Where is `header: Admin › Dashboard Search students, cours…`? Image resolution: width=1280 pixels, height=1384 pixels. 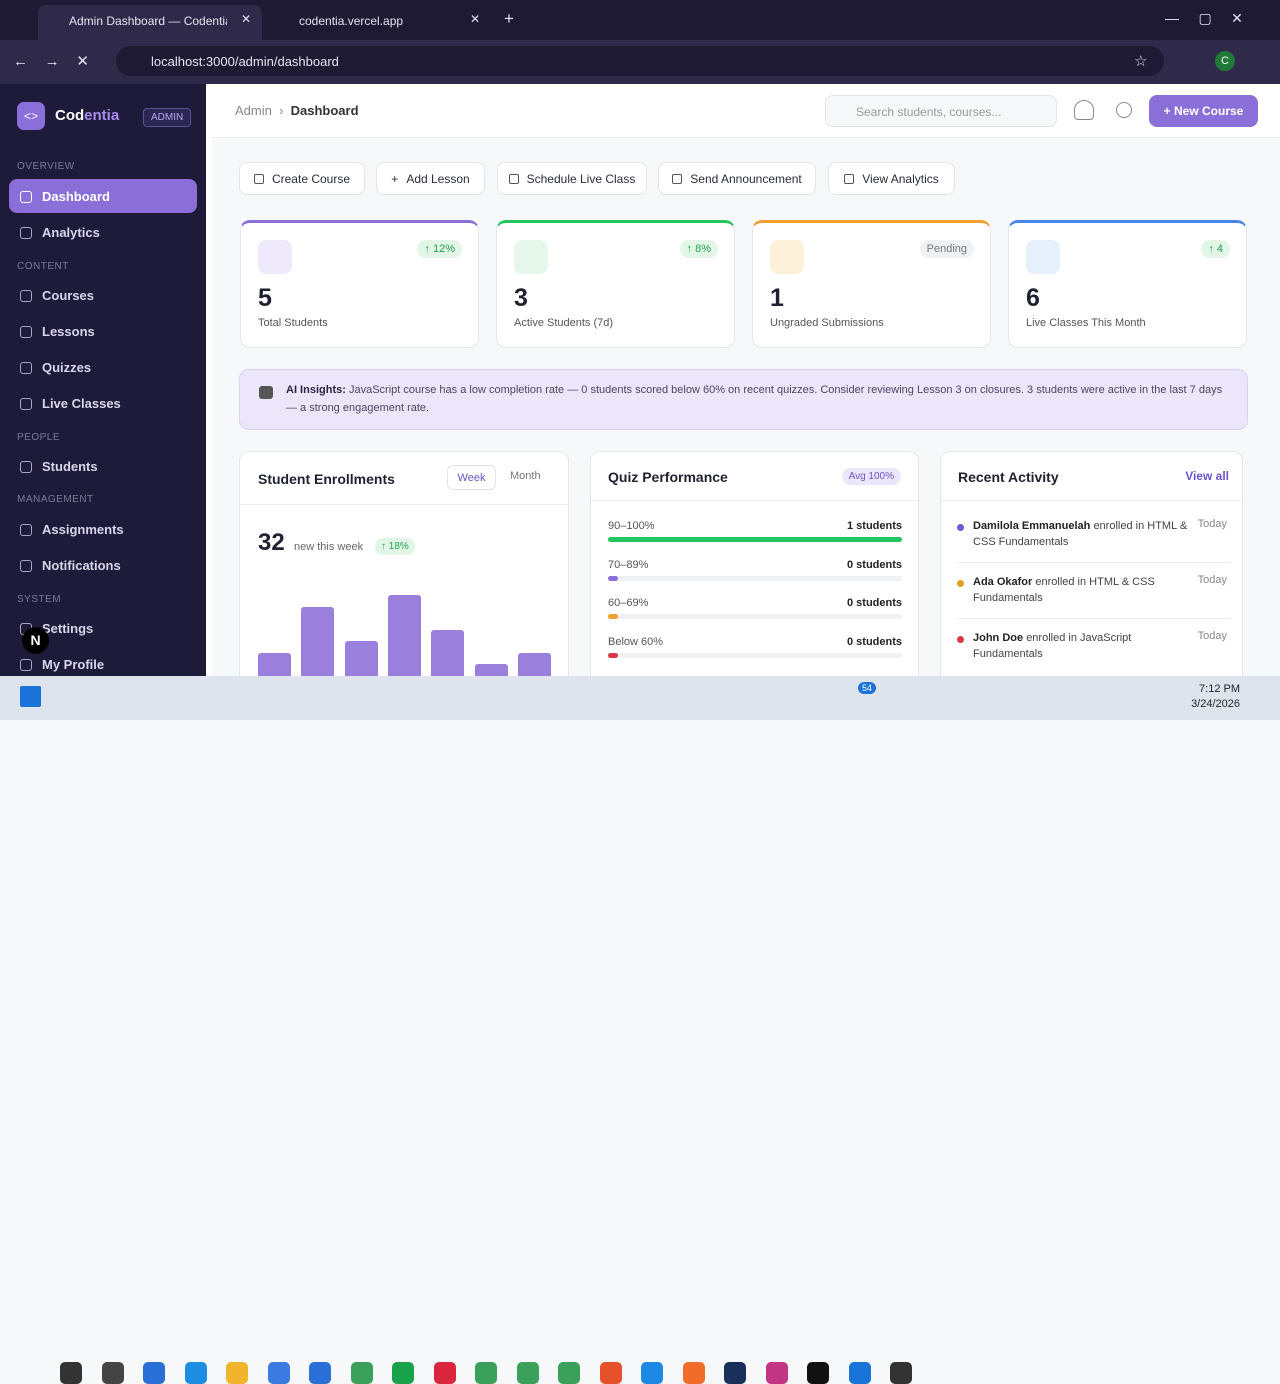 header: Admin › Dashboard Search students, cours… is located at coordinates (746, 111).